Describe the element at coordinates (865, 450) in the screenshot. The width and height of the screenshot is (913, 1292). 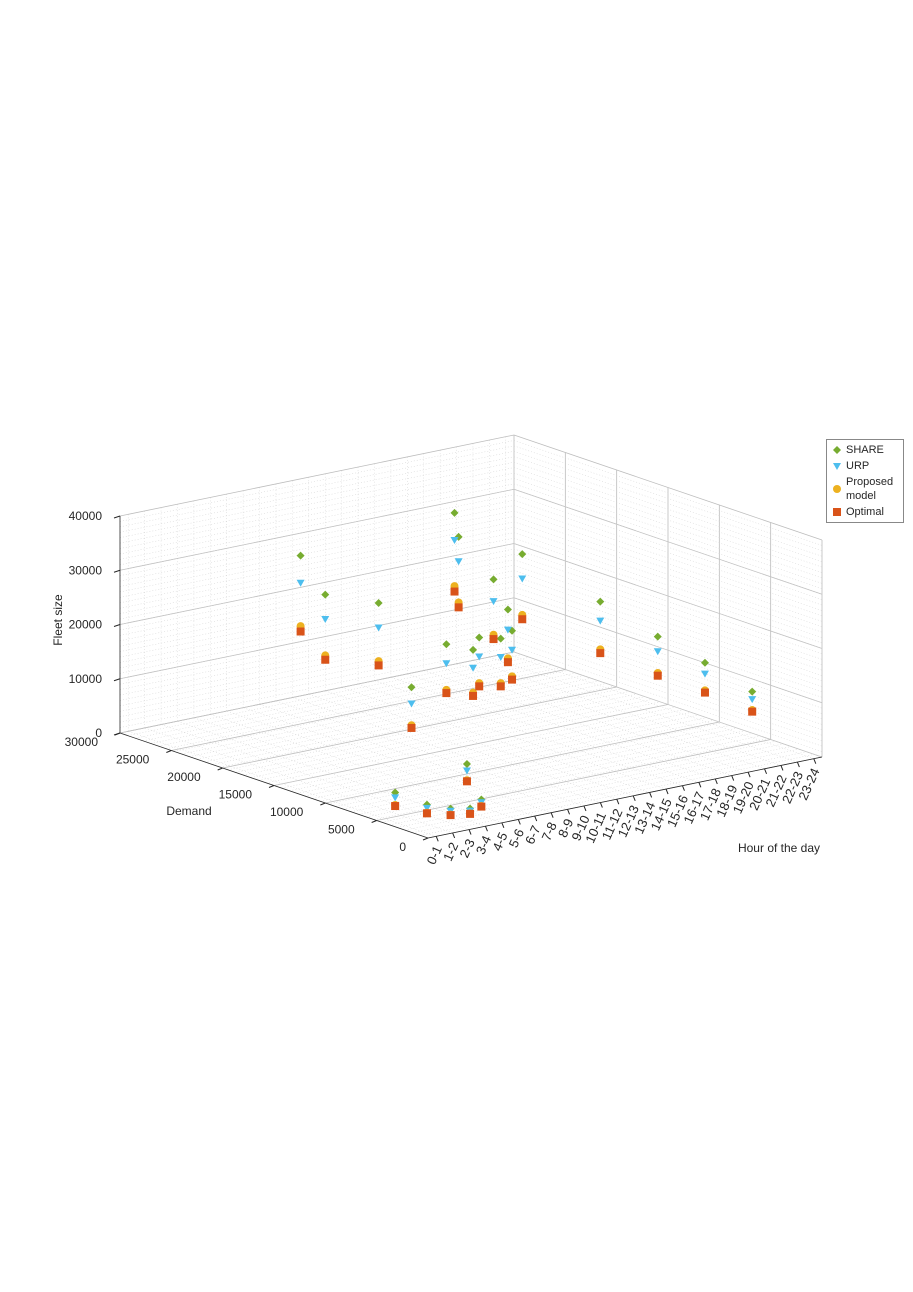
I see `legend-label: SHARE` at that location.